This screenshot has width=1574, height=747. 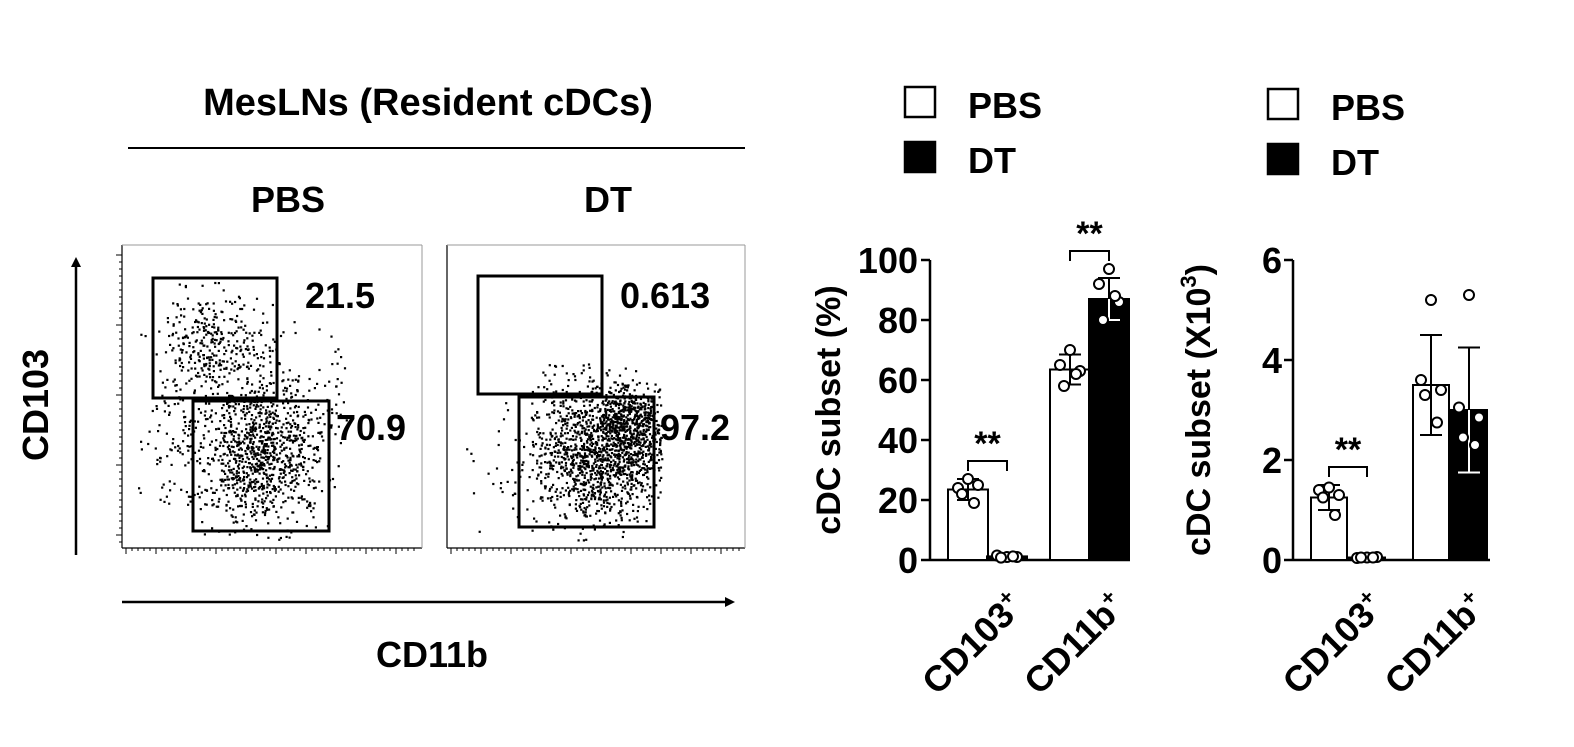 What do you see at coordinates (35, 405) in the screenshot?
I see `flow-y-axis-label: CD103` at bounding box center [35, 405].